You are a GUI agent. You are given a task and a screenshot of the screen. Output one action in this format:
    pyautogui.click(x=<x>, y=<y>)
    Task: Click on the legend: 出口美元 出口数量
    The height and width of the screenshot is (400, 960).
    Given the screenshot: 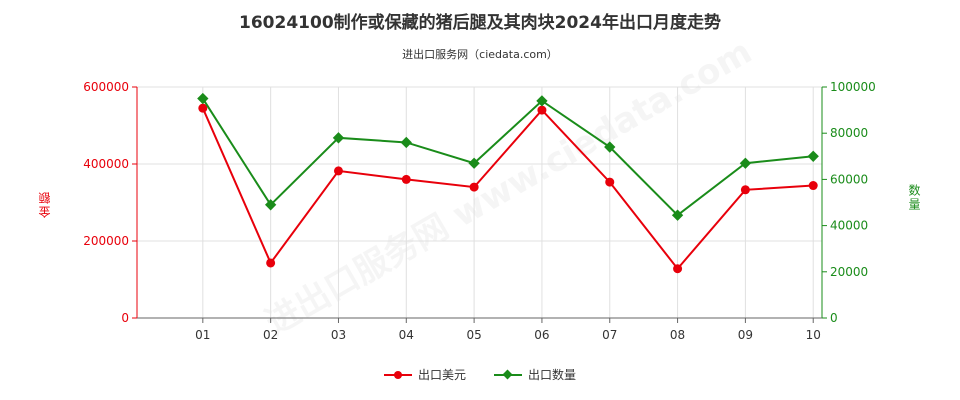 What is the action you would take?
    pyautogui.click(x=480, y=374)
    